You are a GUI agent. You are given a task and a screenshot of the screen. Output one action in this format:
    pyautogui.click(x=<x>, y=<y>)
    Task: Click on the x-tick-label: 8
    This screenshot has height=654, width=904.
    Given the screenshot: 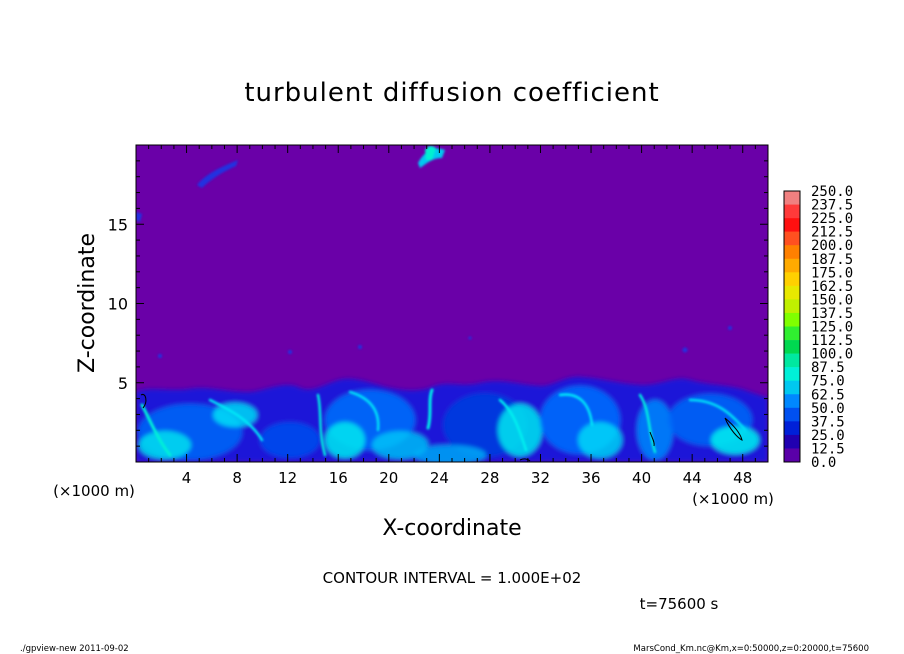 What is the action you would take?
    pyautogui.click(x=237, y=478)
    